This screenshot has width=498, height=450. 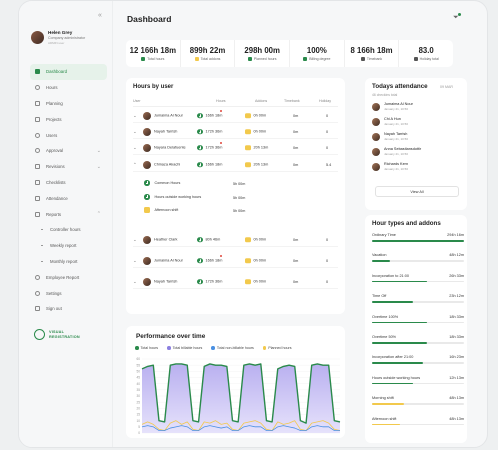 I want to click on stat-label: Holiday total, so click(x=429, y=59).